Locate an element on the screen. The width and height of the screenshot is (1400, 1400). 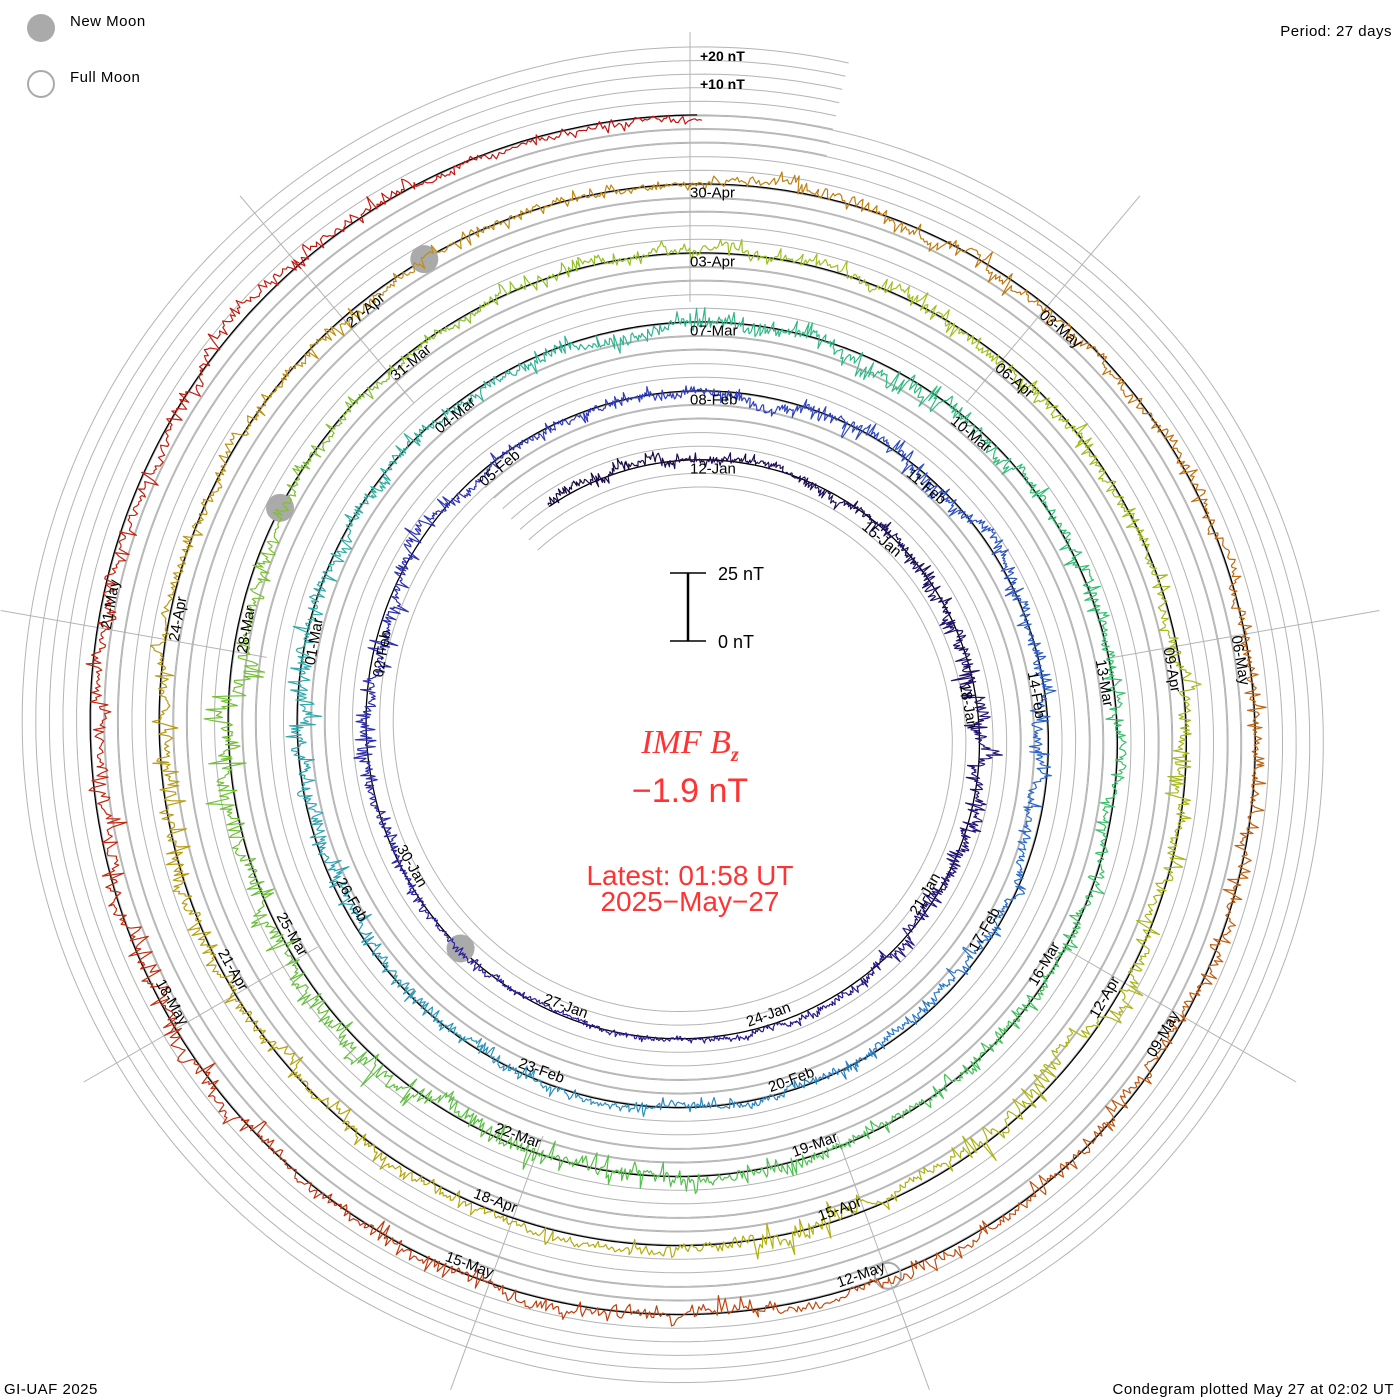
date-label: 14-Feb is located at coordinates (1036, 695).